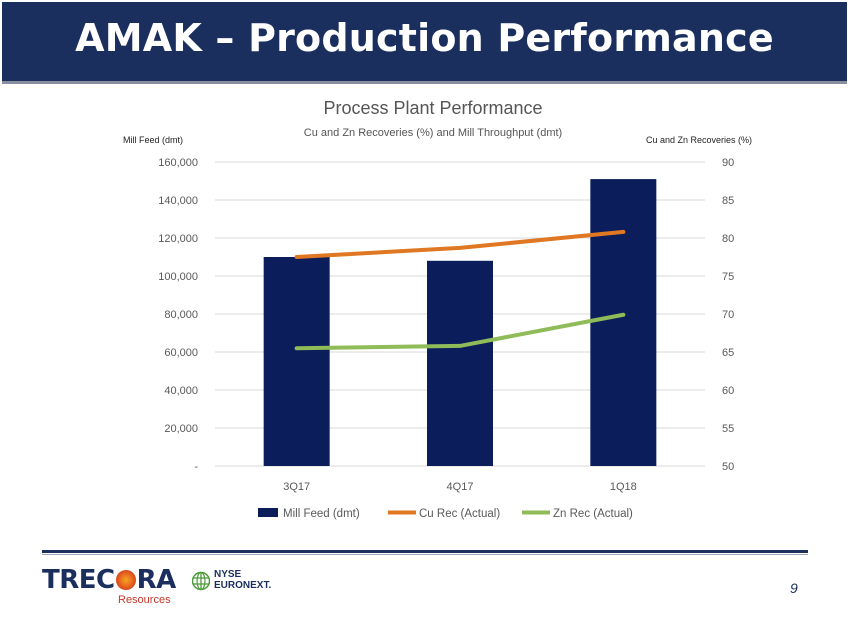 The width and height of the screenshot is (850, 638). What do you see at coordinates (699, 140) in the screenshot?
I see `y-right-axis-label: Cu and Zn Recoveries (%)` at bounding box center [699, 140].